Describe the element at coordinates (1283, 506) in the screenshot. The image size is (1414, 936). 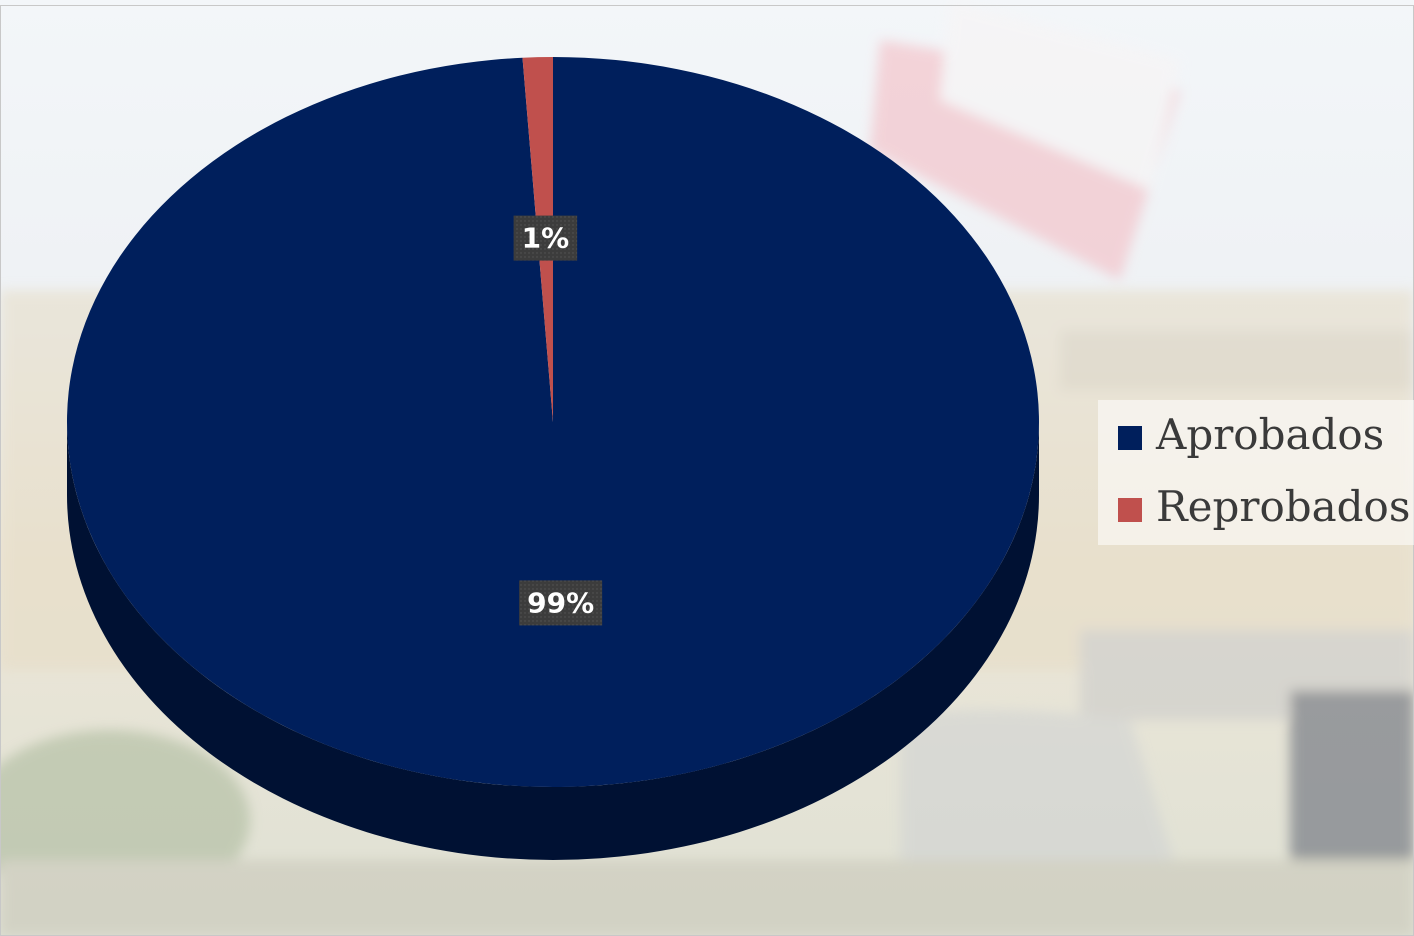
I see `legend-label: Reprobados` at that location.